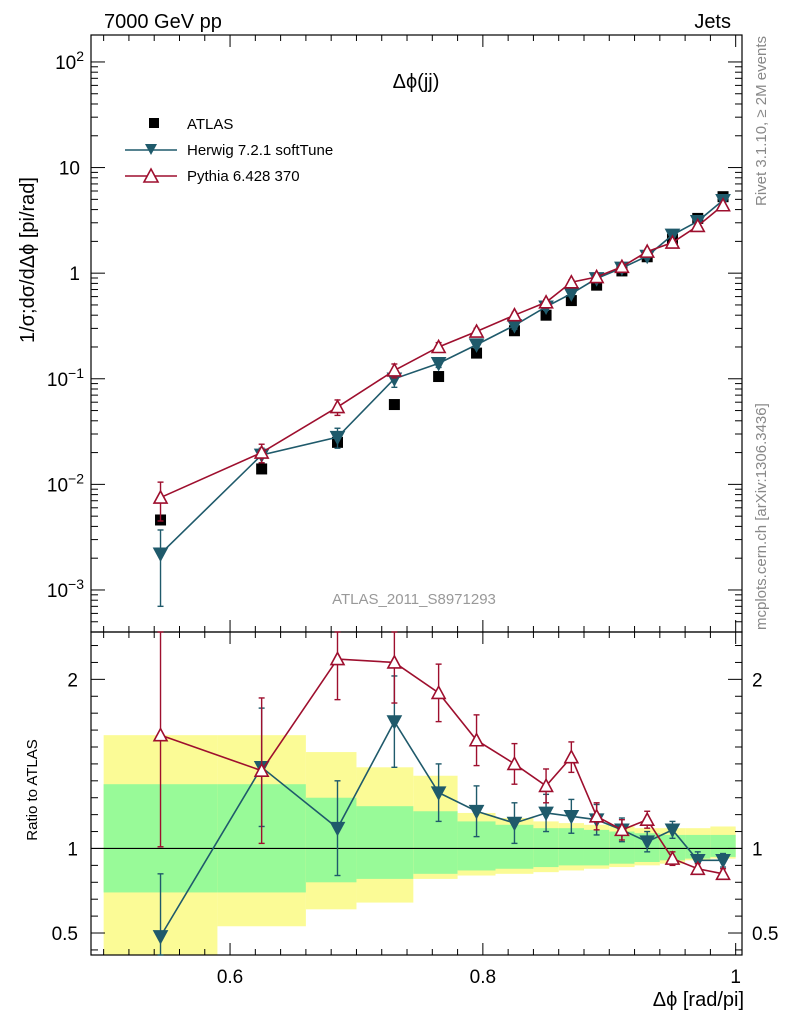 The height and width of the screenshot is (1024, 786). Describe the element at coordinates (65, 589) in the screenshot. I see `y-tick-label: 10⁻³` at that location.